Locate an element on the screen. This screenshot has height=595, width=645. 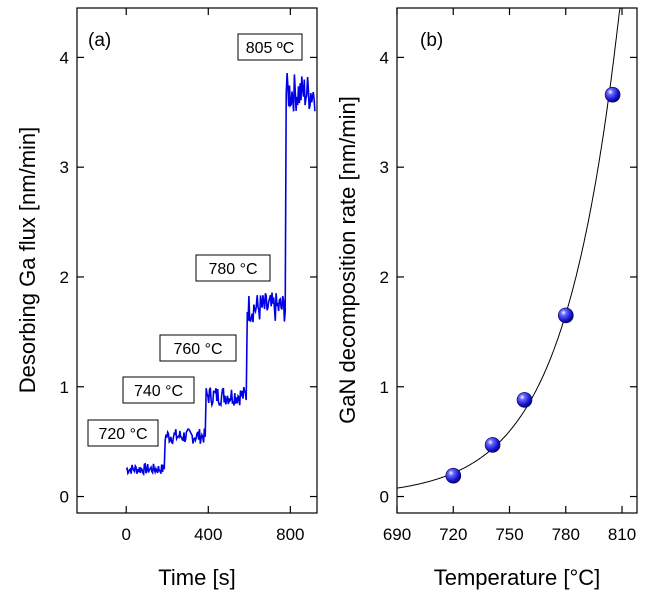
temperature-annotation: 780 °C is located at coordinates (233, 268).